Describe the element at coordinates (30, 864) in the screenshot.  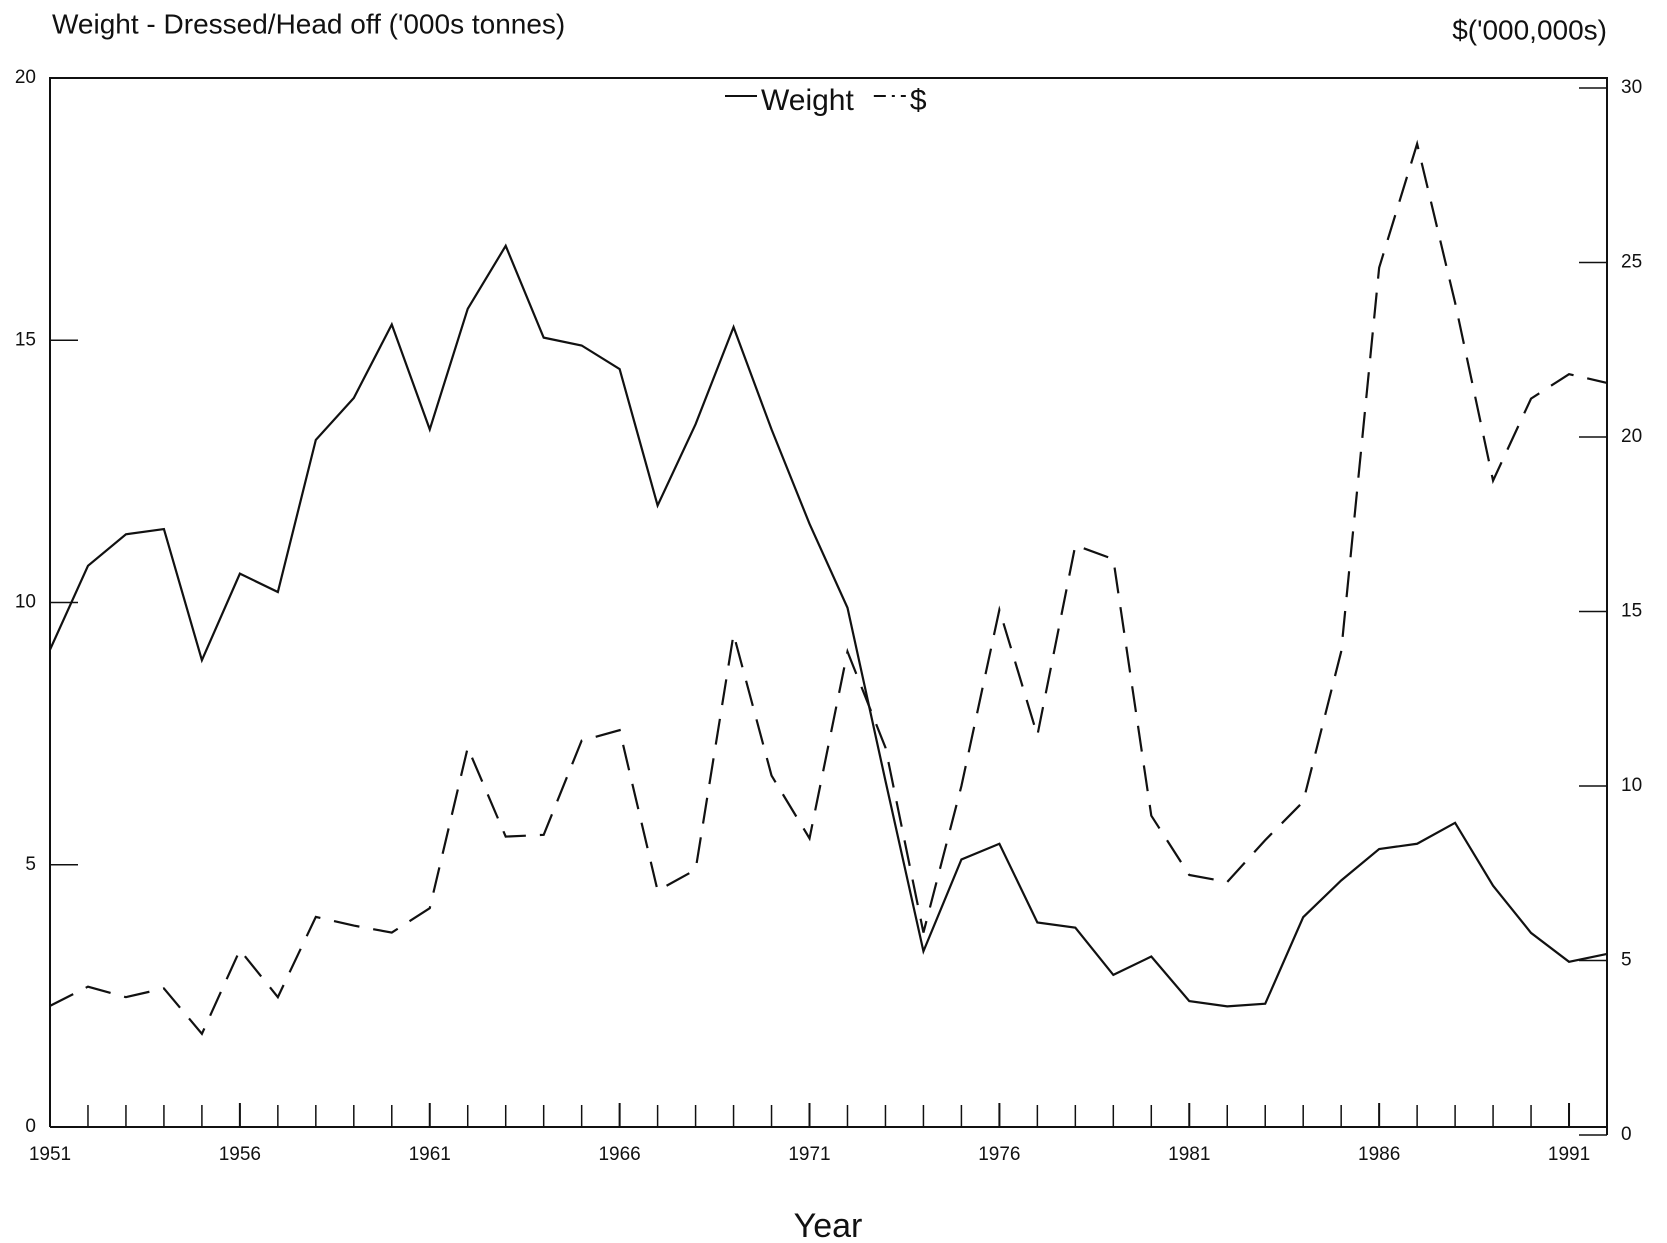
I see `y-tick-label: 5` at that location.